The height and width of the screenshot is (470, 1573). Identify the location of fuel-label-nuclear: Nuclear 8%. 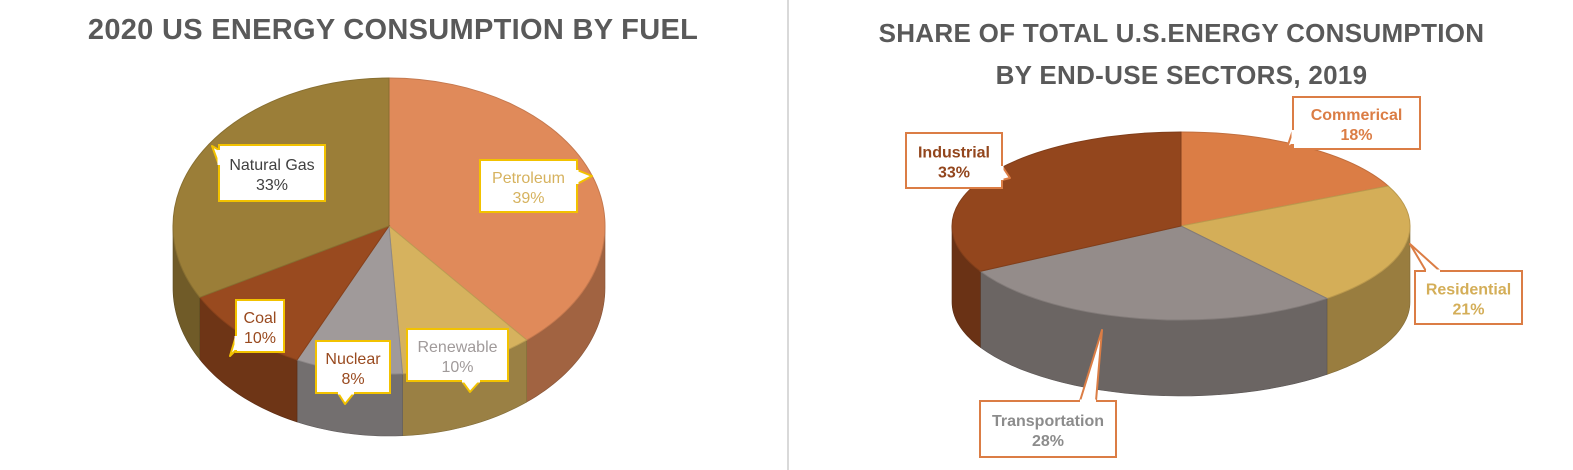
(353, 372).